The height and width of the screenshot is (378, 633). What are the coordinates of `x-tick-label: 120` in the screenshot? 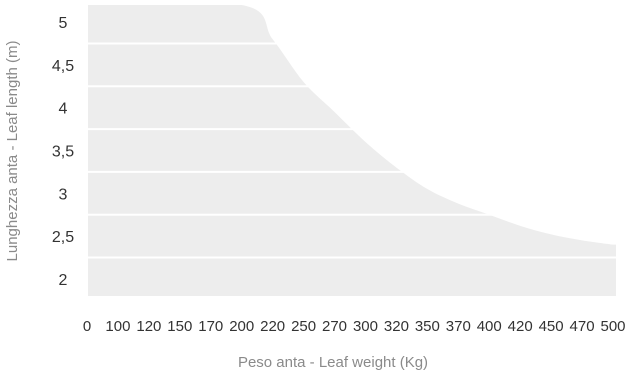 It's located at (148, 326).